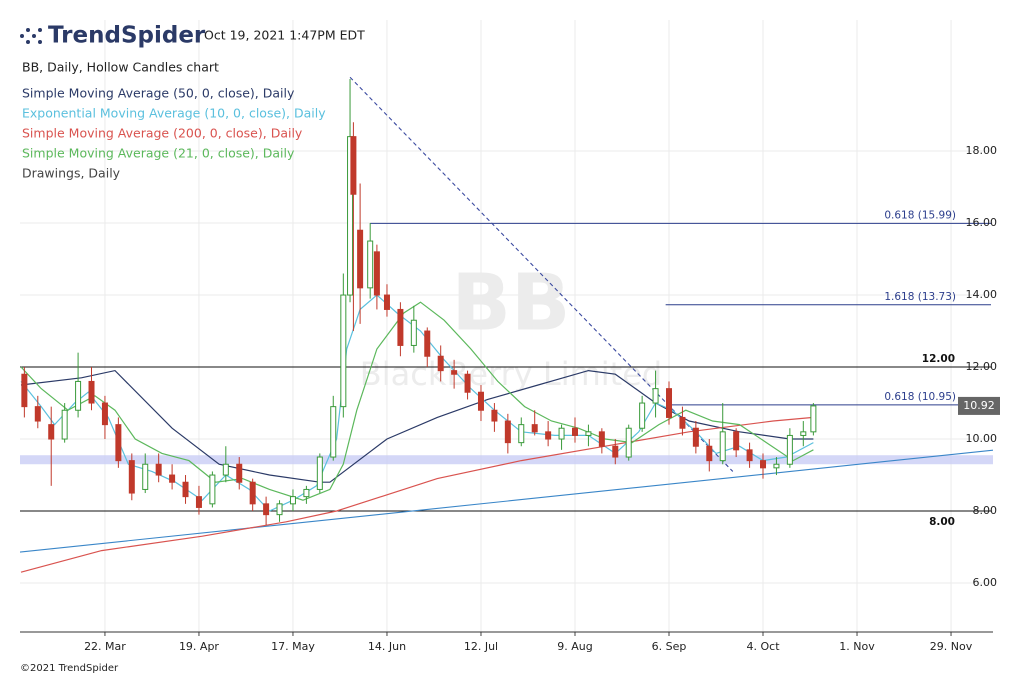 Image resolution: width=1023 pixels, height=678 pixels. I want to click on price-tag-label: 10.92, so click(979, 405).